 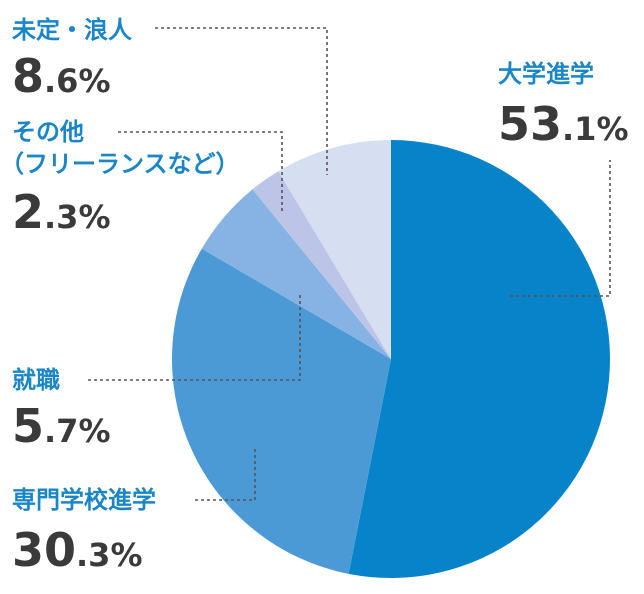 I want to click on value-employment-int: 5, so click(x=28, y=426).